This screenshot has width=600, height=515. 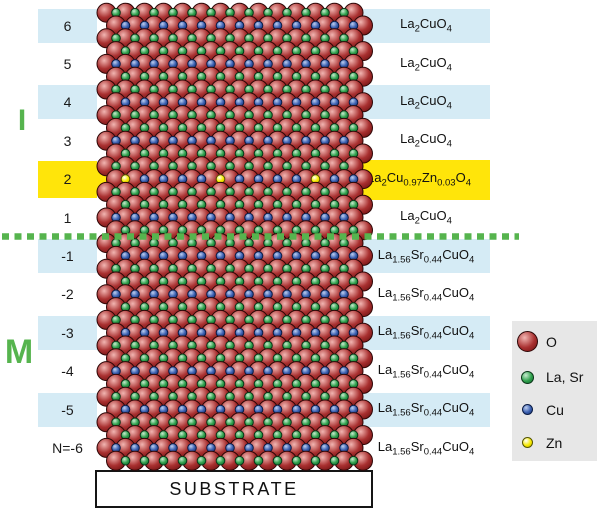 What do you see at coordinates (19, 352) in the screenshot?
I see `metallic-block-label: M` at bounding box center [19, 352].